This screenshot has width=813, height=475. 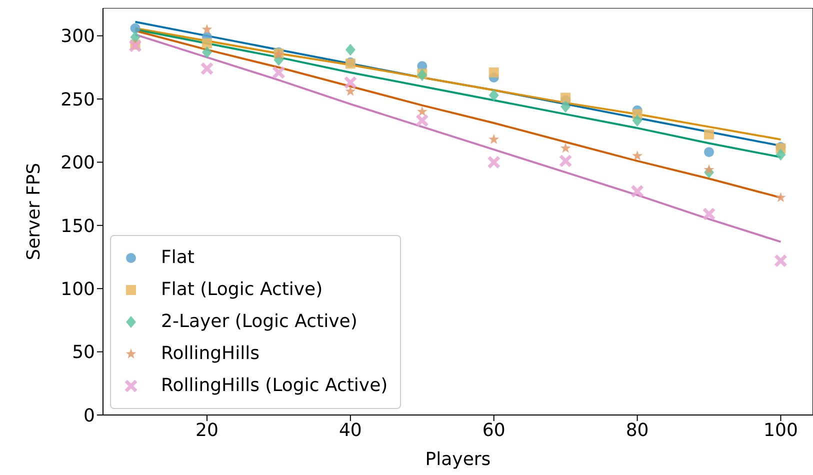 I want to click on y-tick-label: 150, so click(x=77, y=226).